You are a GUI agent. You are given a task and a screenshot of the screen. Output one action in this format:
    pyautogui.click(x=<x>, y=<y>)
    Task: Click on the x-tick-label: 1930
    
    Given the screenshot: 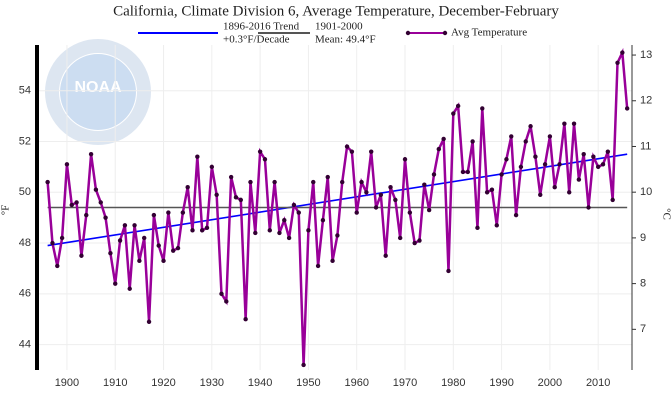 What is the action you would take?
    pyautogui.click(x=212, y=383)
    